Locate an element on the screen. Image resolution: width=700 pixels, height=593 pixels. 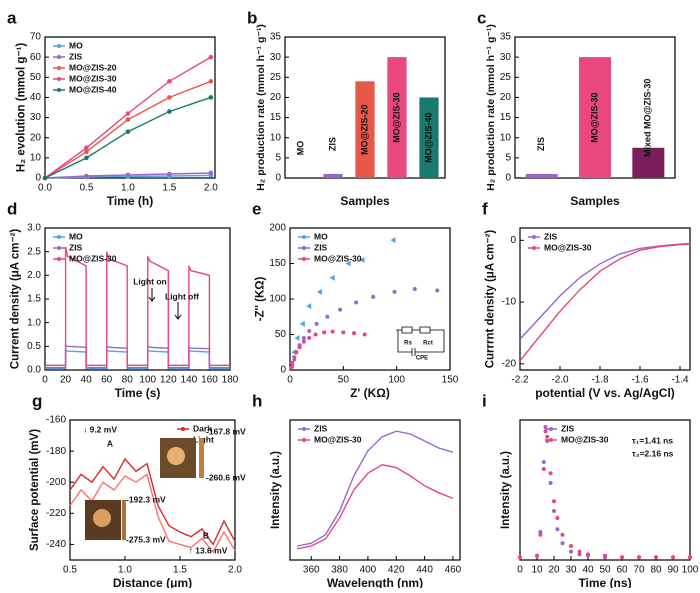
x-tick-label: 1.0 is located at coordinates (125, 570).